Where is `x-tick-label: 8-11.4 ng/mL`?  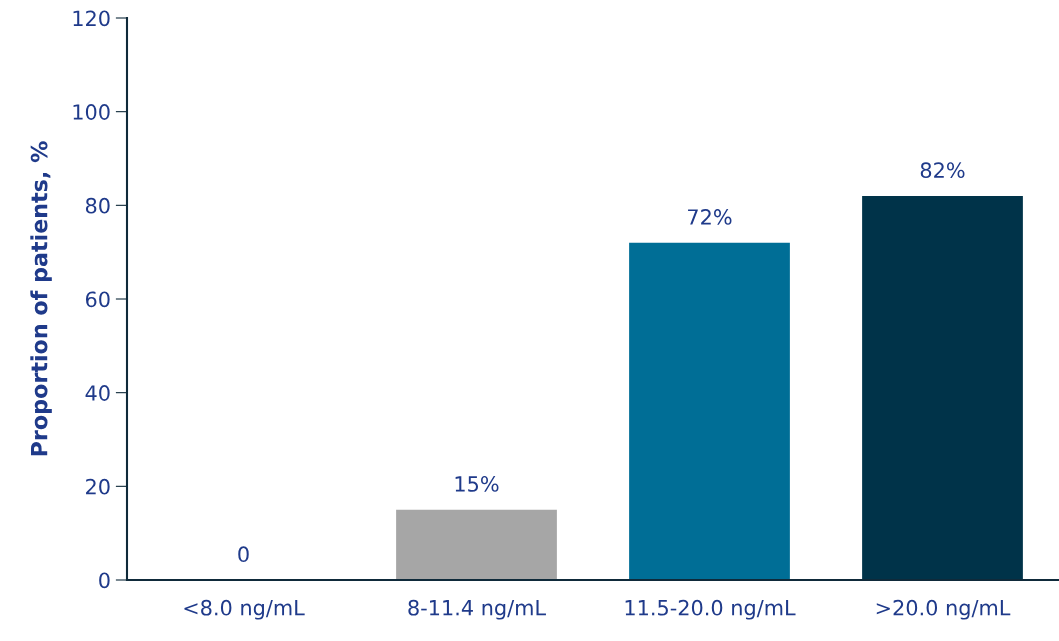 x-tick-label: 8-11.4 ng/mL is located at coordinates (477, 609).